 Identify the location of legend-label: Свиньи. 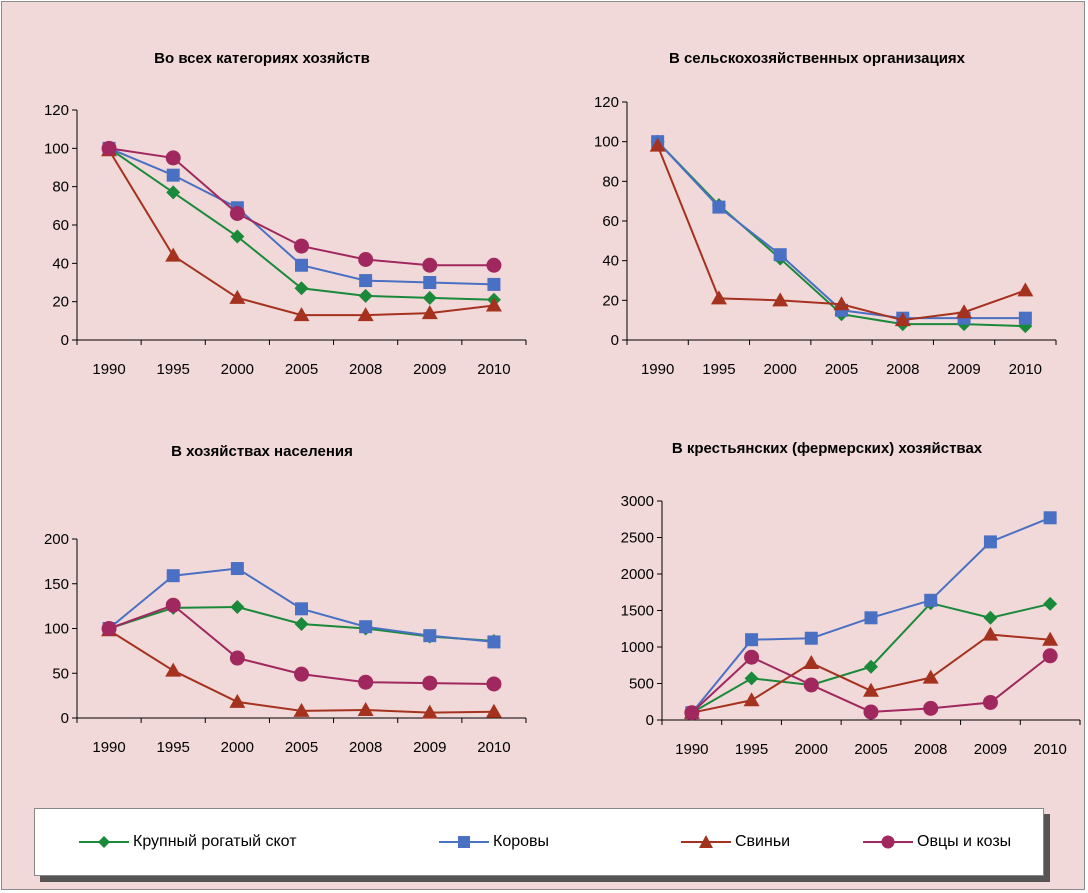
(763, 841).